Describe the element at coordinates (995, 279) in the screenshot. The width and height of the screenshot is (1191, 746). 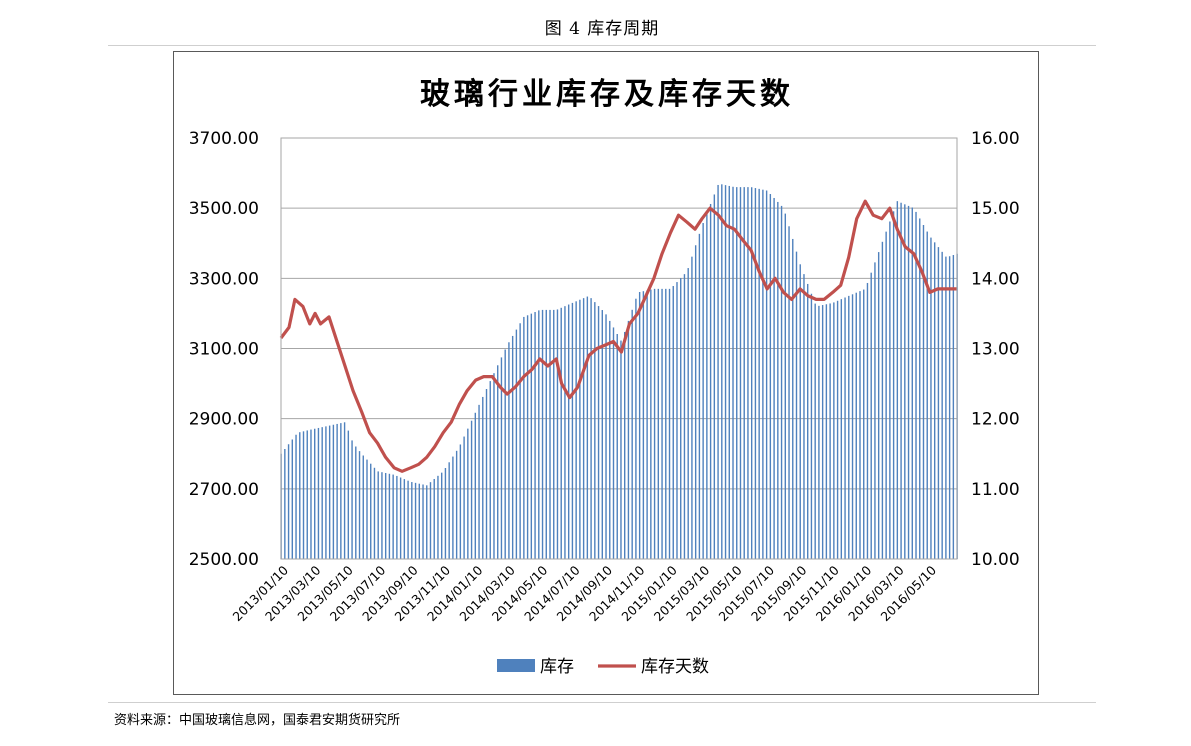
I see `right-axis-tick-label: 14.00` at that location.